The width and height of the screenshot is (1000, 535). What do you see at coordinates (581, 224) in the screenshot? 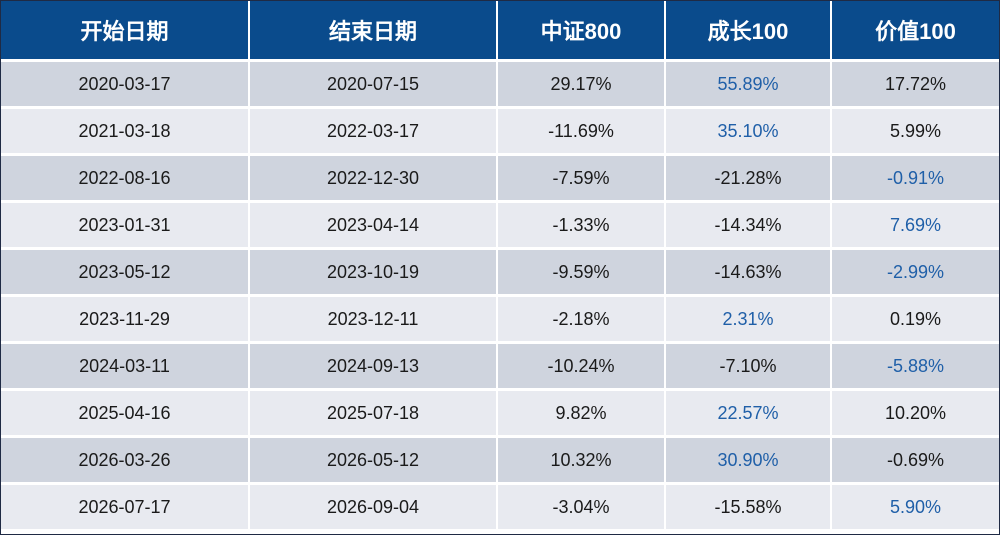
I see `csi800-cell: -1.33%` at bounding box center [581, 224].